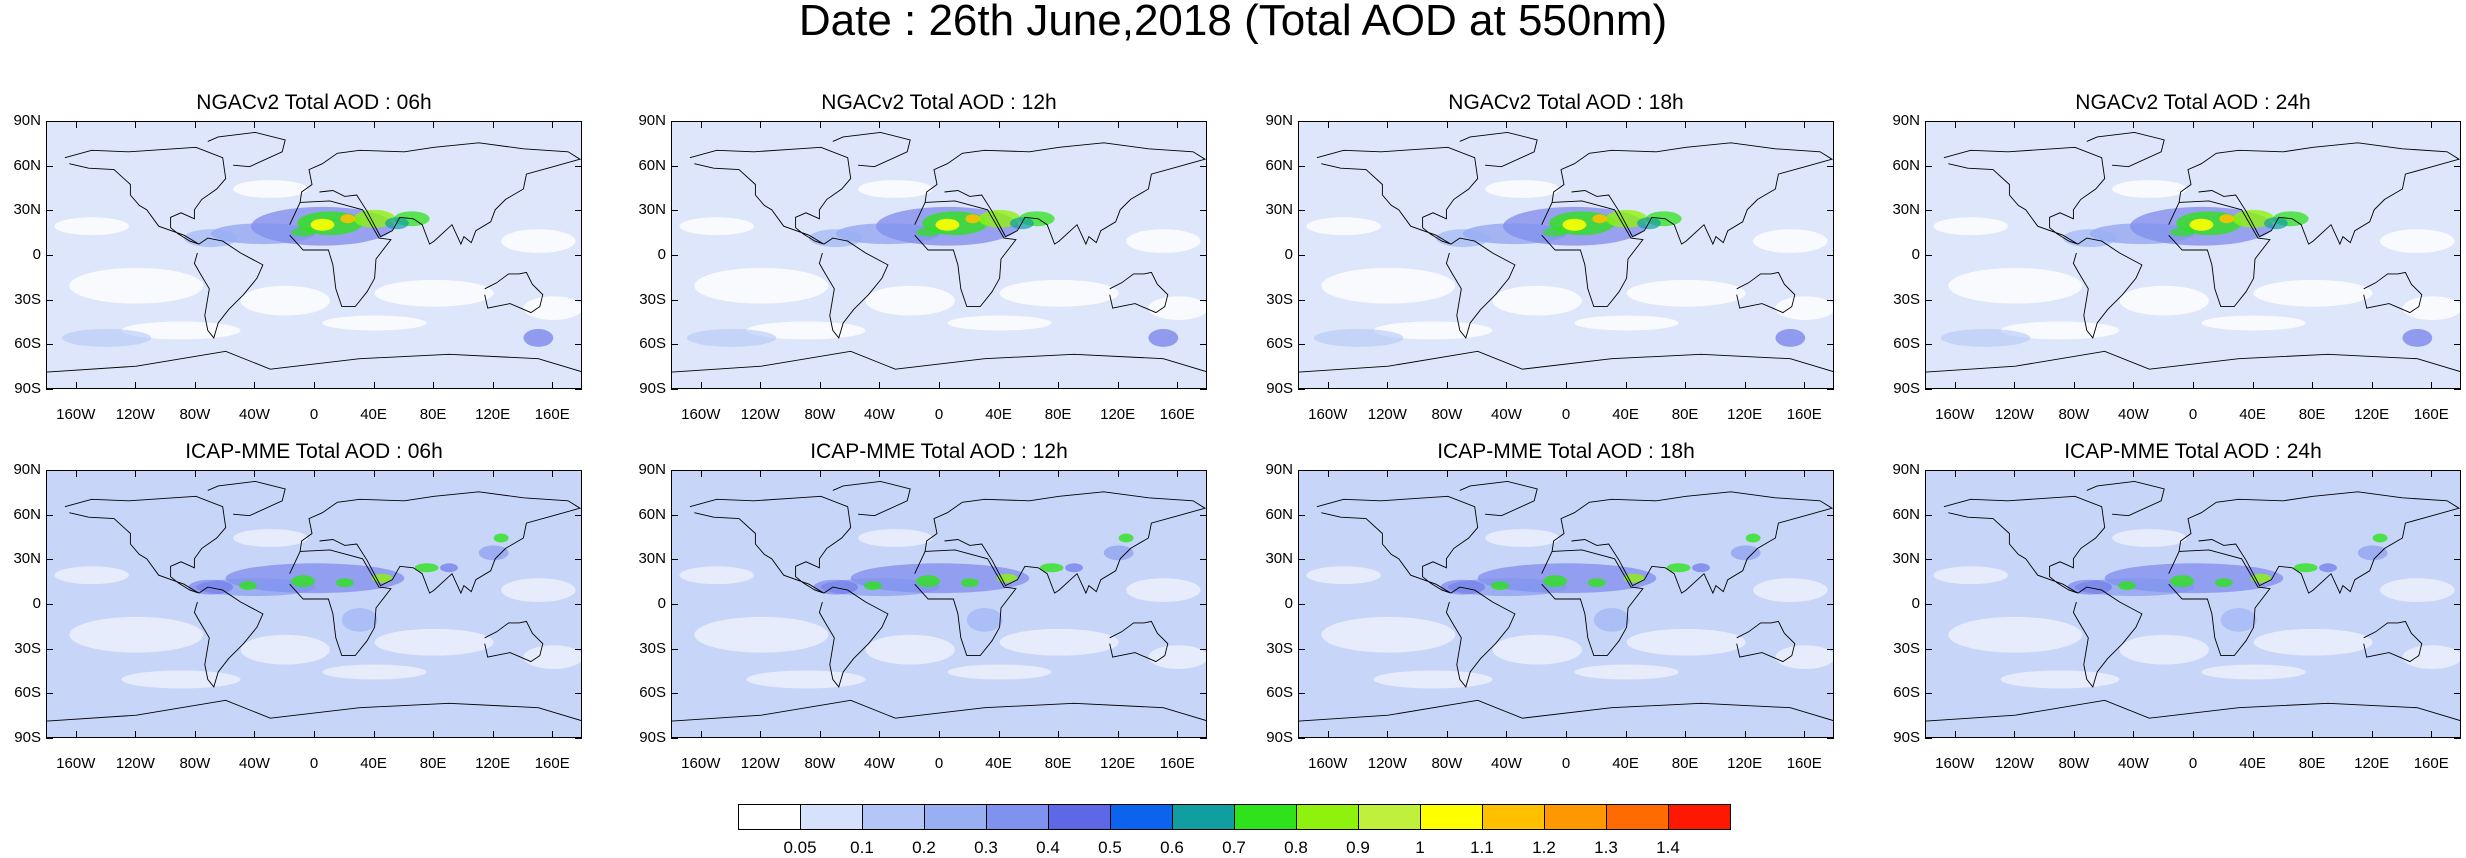  Describe the element at coordinates (2074, 414) in the screenshot. I see `lon-tick-label: 80W` at that location.